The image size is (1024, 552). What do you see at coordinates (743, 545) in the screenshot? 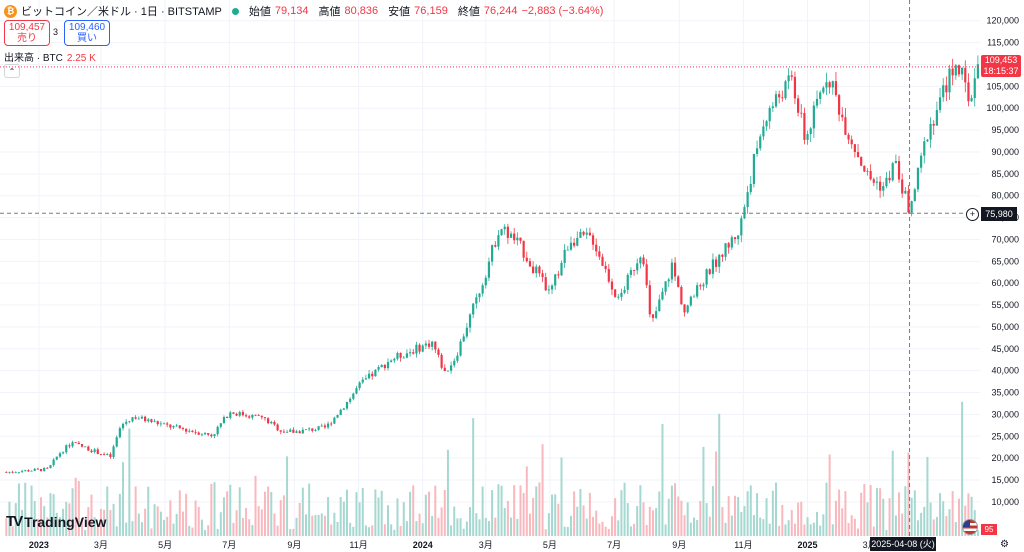
I see `time-tick-label: 11月` at bounding box center [743, 545].